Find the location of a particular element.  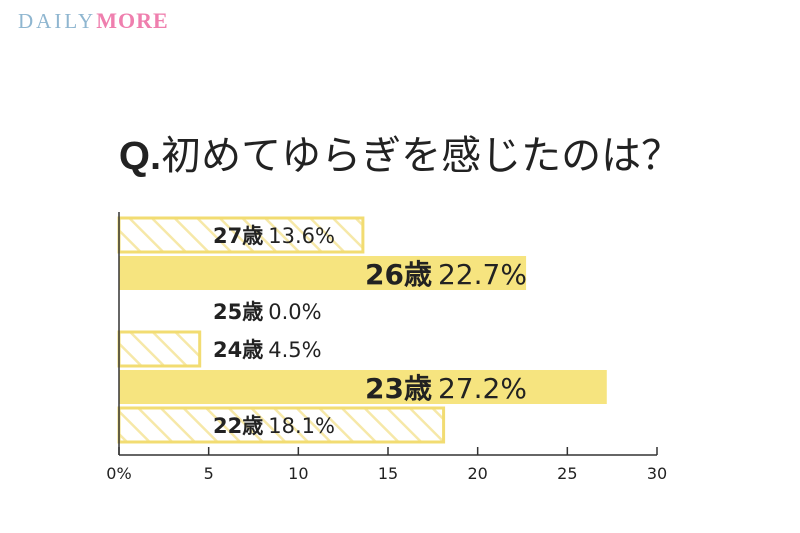

bar-value-label: 0.0% is located at coordinates (294, 312).